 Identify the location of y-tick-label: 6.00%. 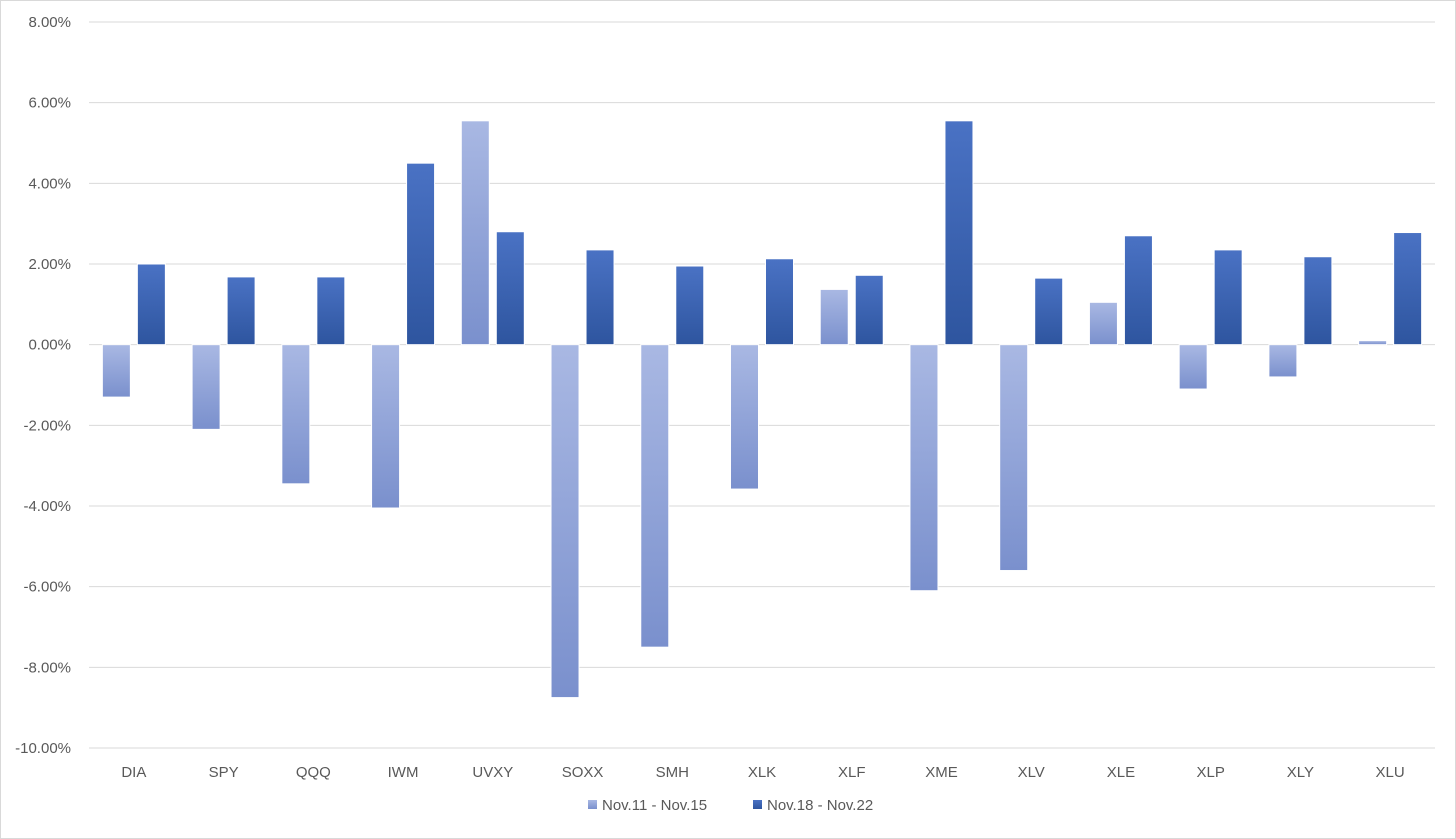
(49, 103).